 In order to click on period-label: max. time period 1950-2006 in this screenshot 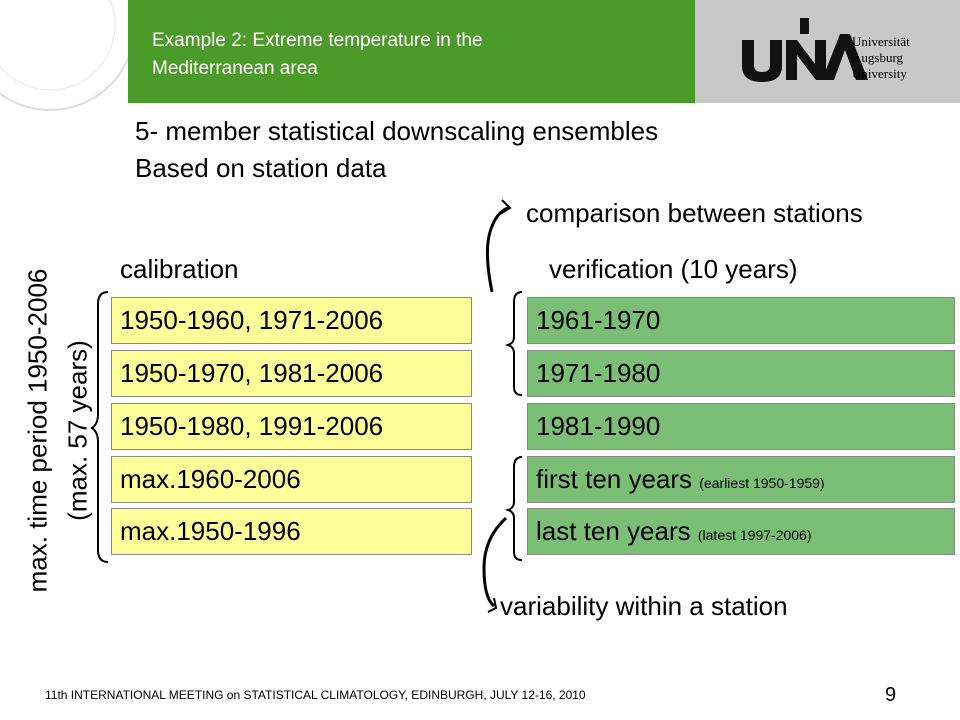, I will do `click(37, 430)`.